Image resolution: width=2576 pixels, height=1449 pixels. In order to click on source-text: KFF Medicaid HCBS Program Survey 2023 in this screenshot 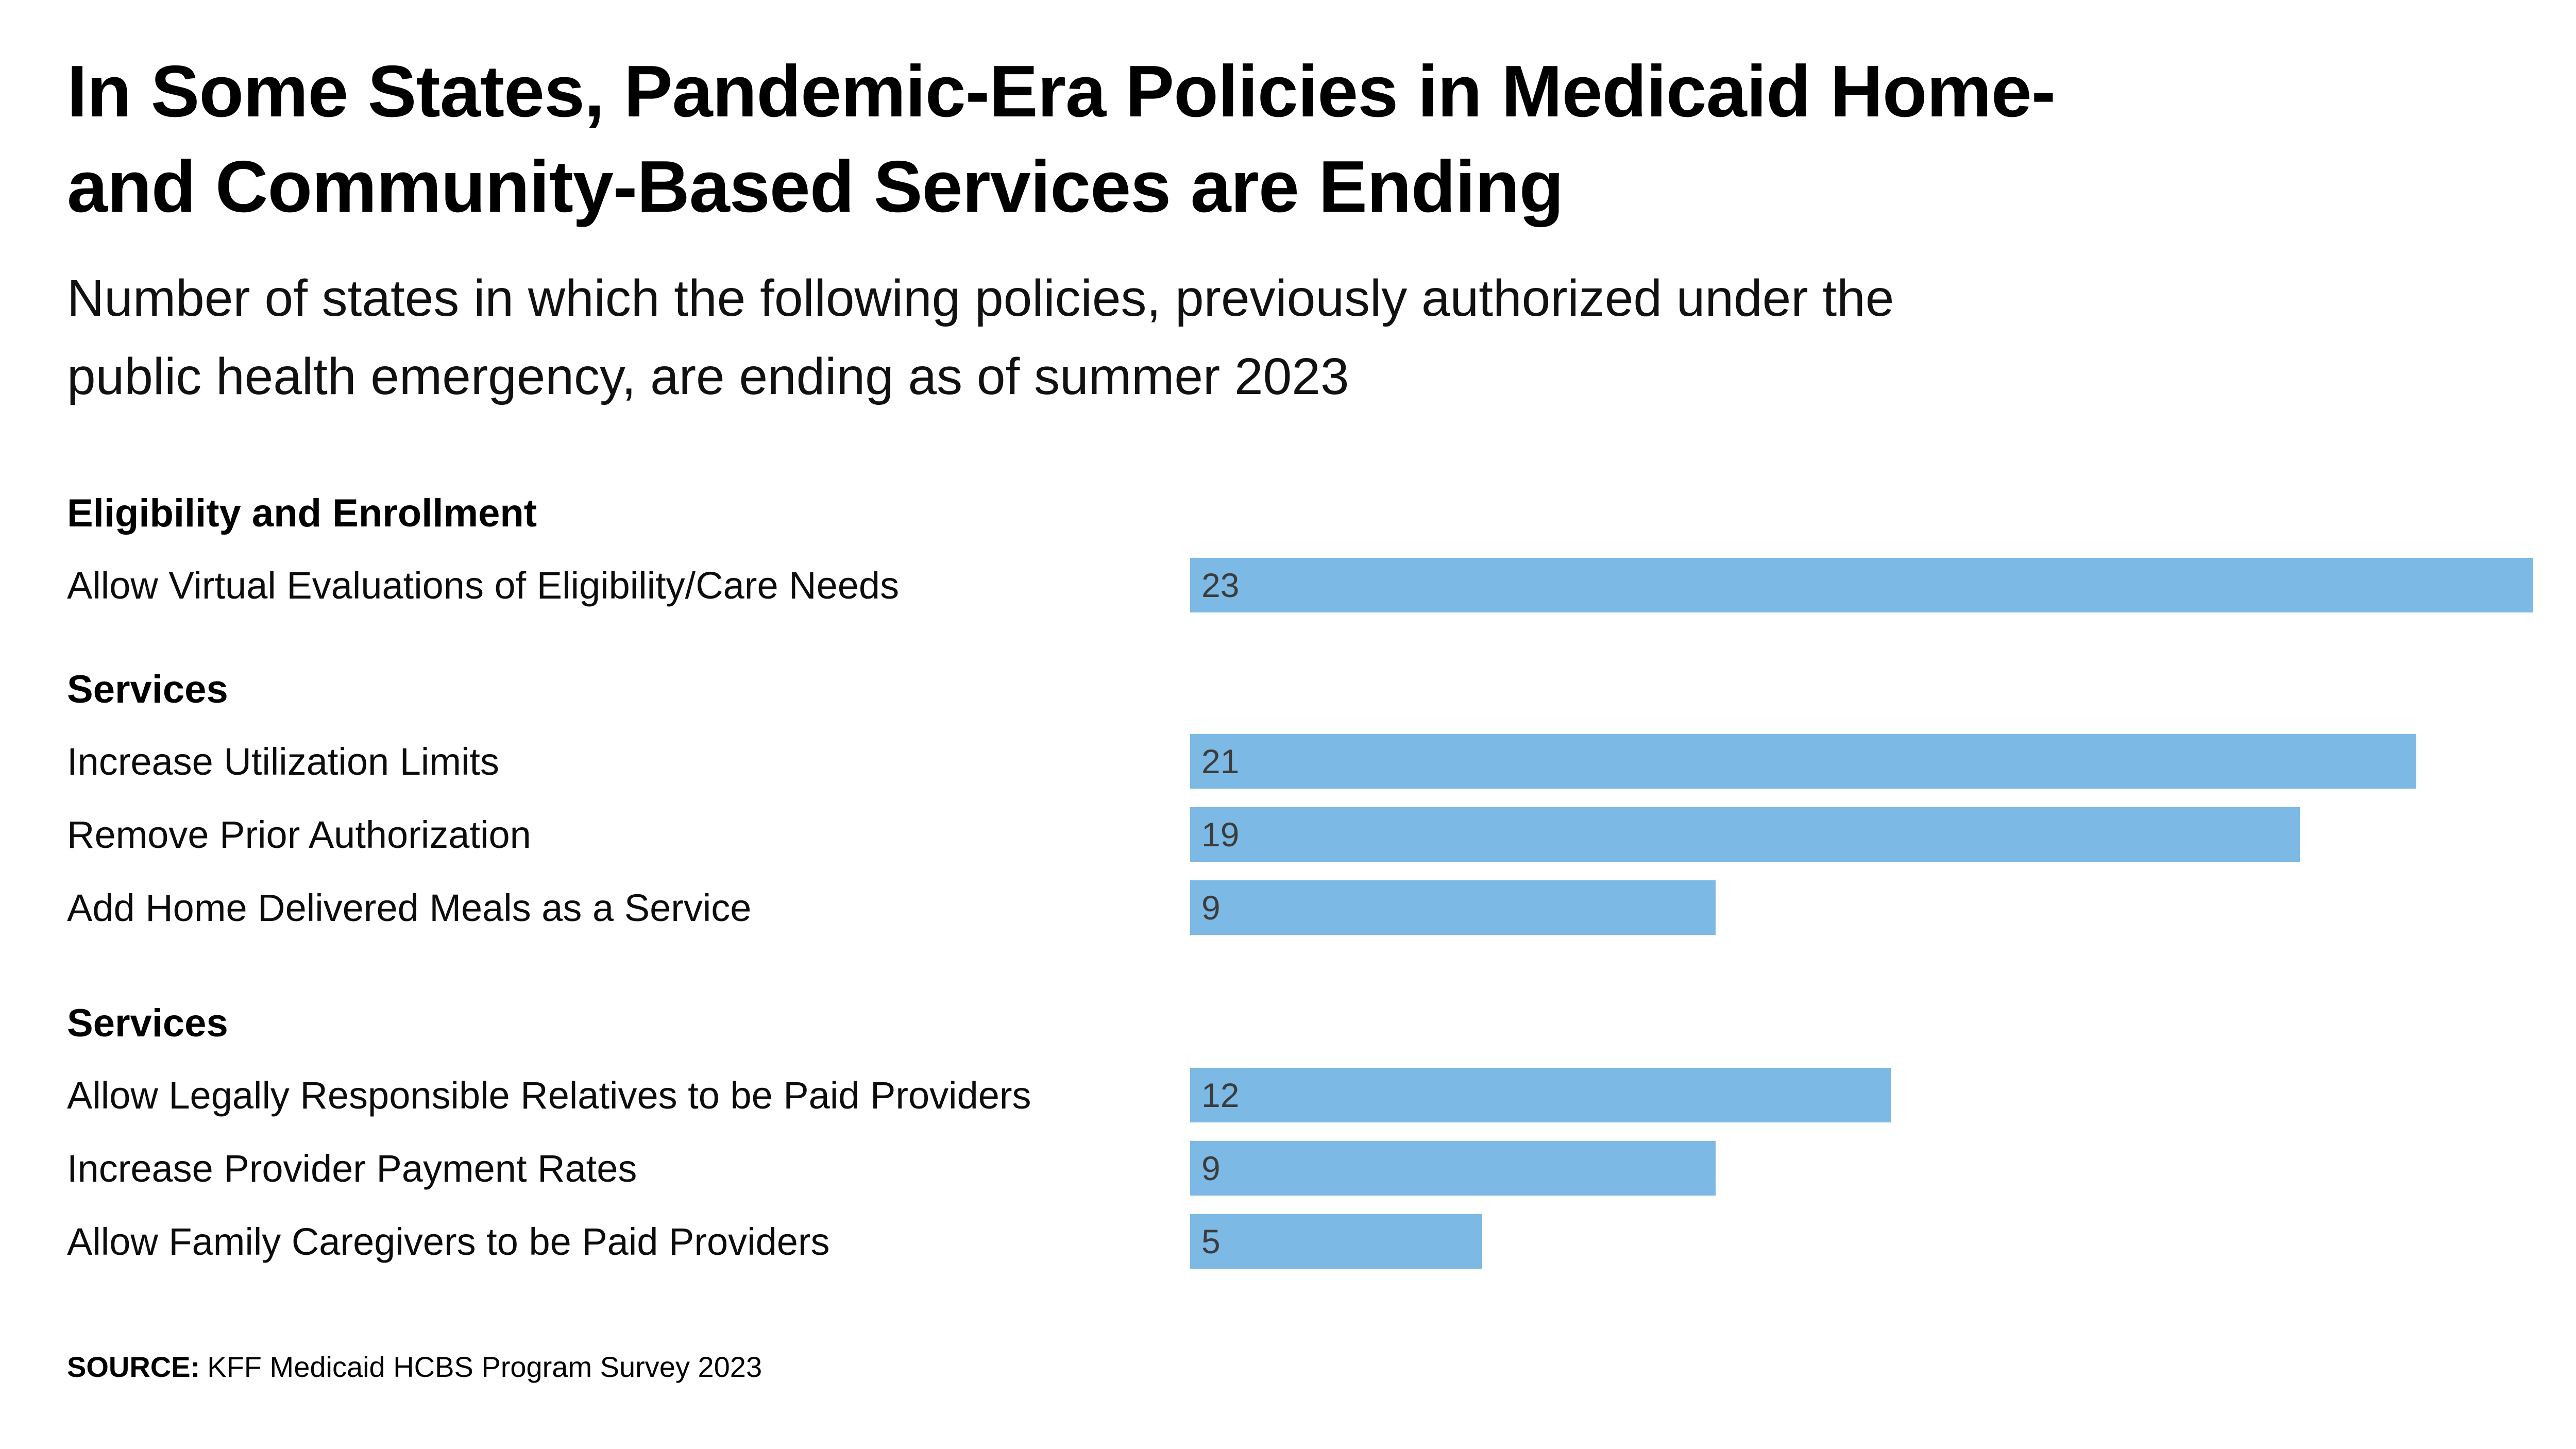, I will do `click(485, 1367)`.